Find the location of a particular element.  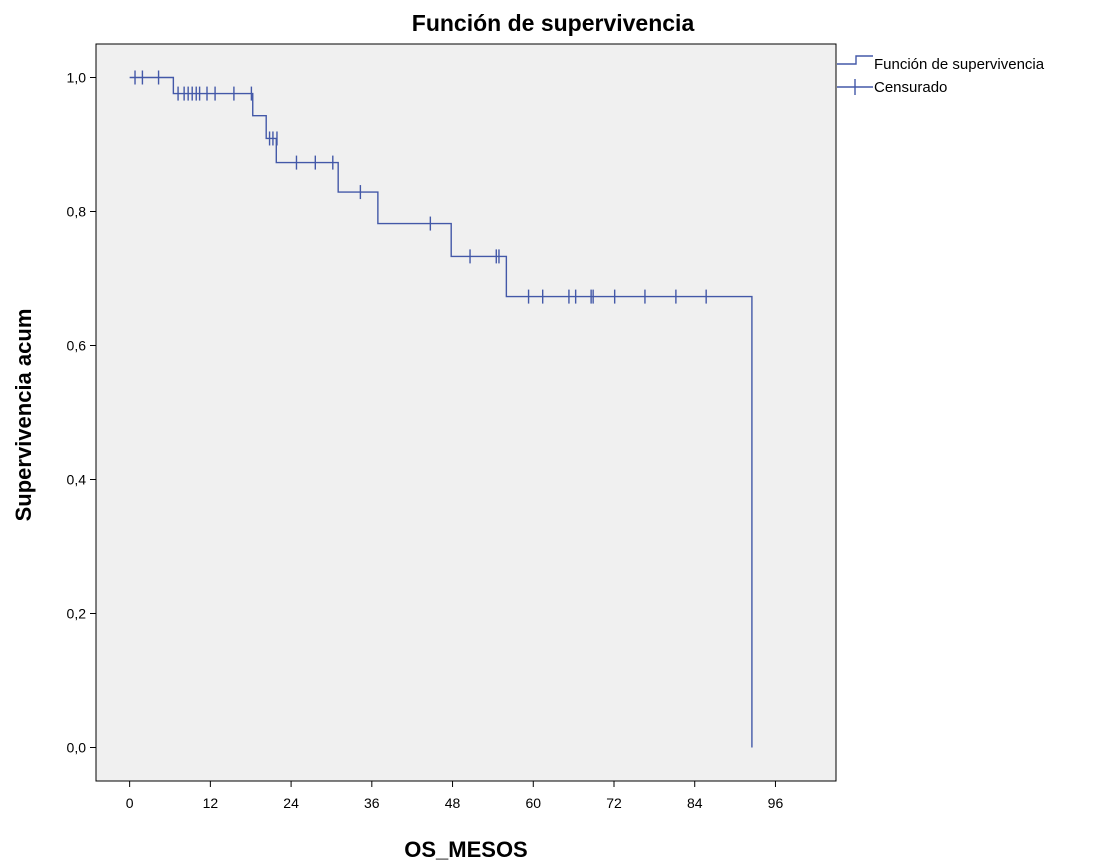

legend-step-symbol is located at coordinates (855, 60).